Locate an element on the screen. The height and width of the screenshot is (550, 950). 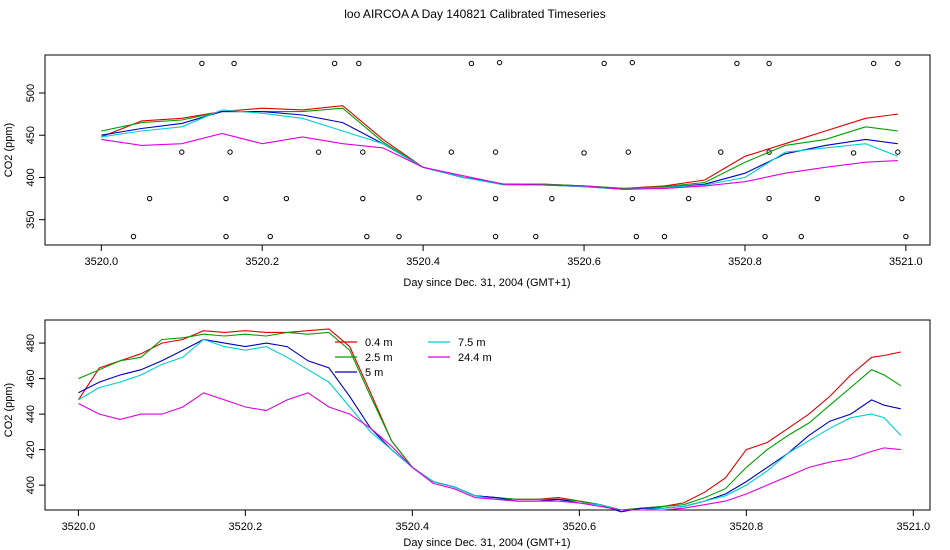
x-tick-label: 3520.2 is located at coordinates (262, 262).